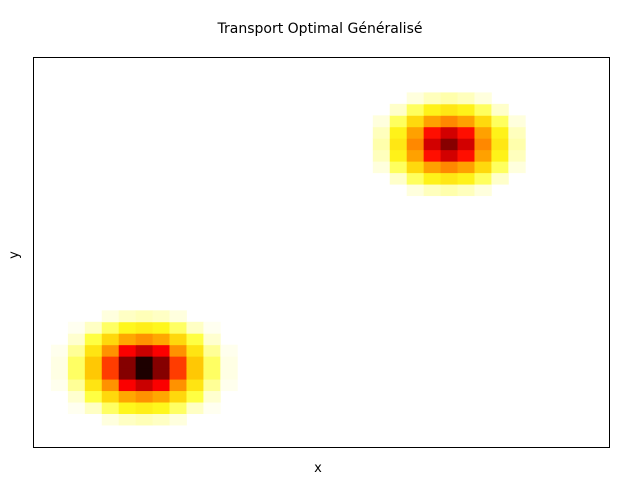 The image size is (640, 480). Describe the element at coordinates (320, 29) in the screenshot. I see `chart-title: Transport Optimal Généralisé` at that location.